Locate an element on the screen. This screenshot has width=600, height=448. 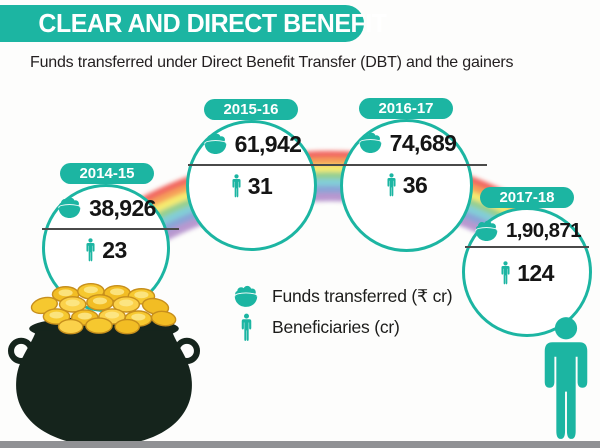
funds-row: 74,689 is located at coordinates (406, 143).